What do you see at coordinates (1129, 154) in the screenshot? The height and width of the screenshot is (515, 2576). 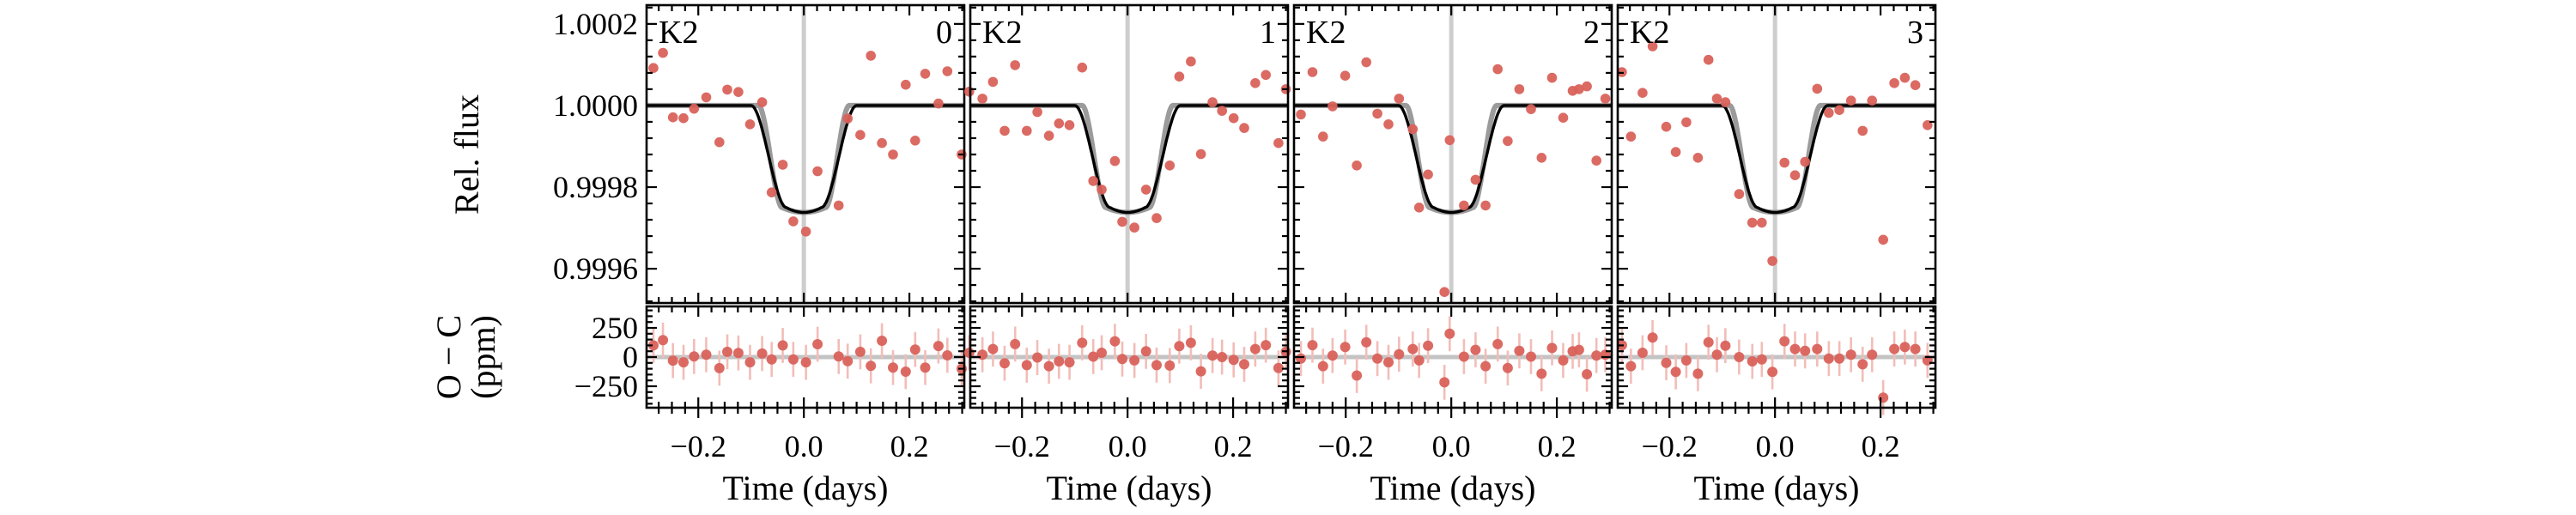 I see `flux-panel-border` at bounding box center [1129, 154].